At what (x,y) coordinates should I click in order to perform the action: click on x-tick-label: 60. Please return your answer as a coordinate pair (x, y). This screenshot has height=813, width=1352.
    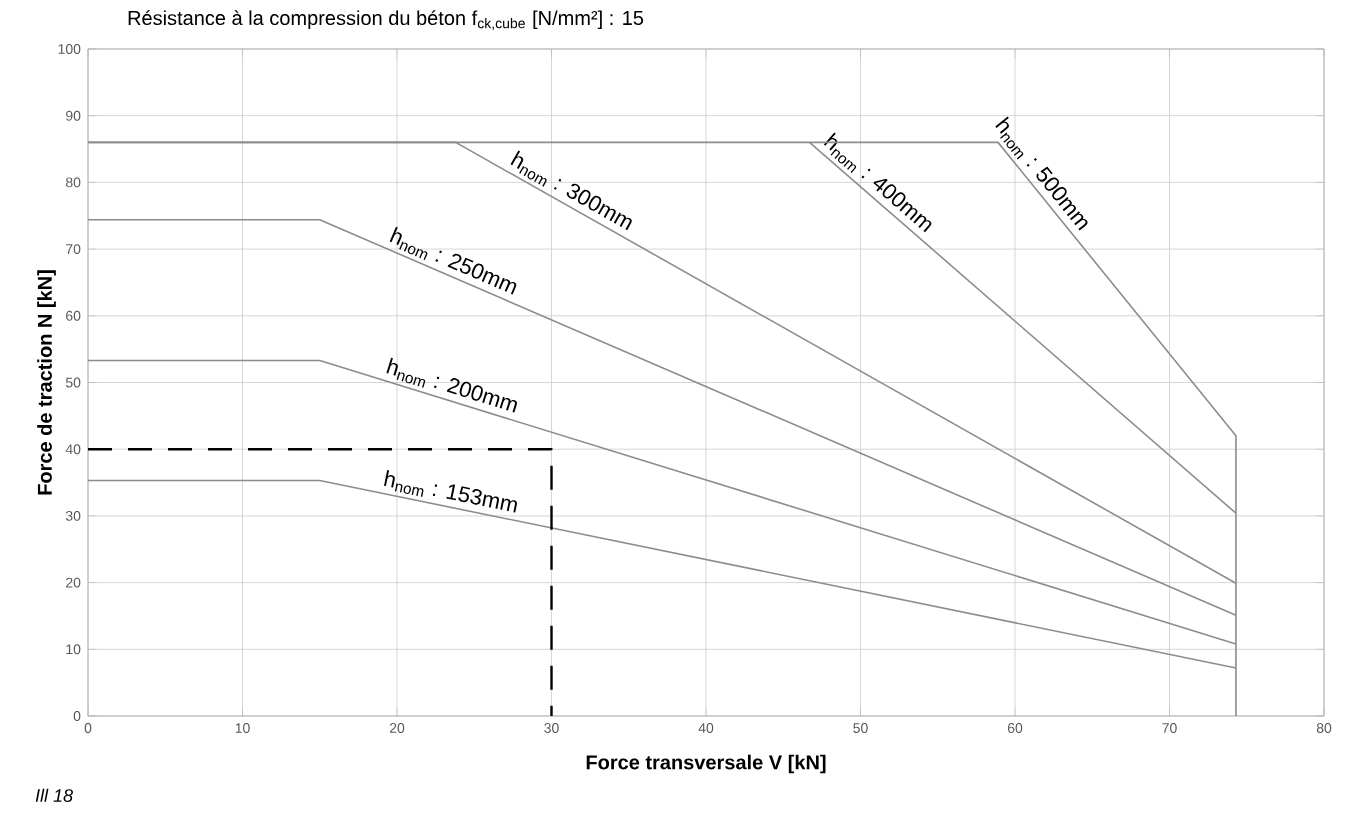
    Looking at the image, I should click on (1015, 728).